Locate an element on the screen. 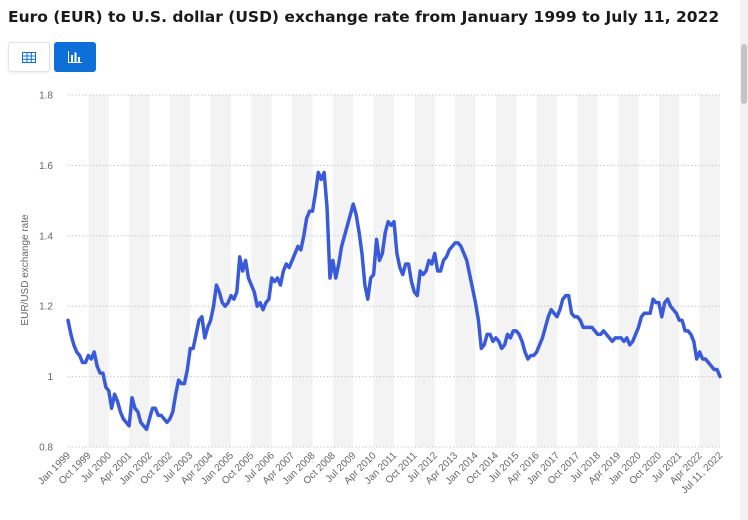 The width and height of the screenshot is (748, 520). y-tick-label: 0.8 is located at coordinates (46, 448).